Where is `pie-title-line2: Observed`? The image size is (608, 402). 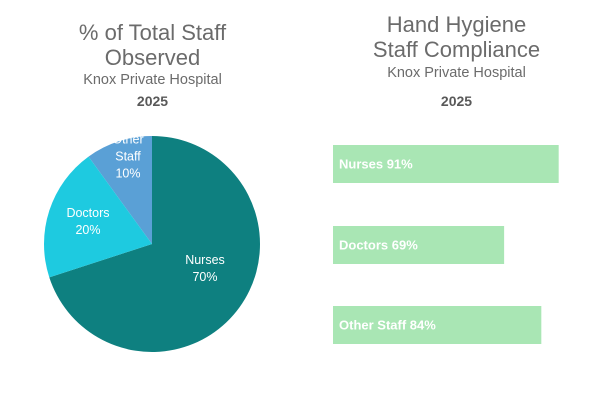
pie-title-line2: Observed is located at coordinates (152, 57).